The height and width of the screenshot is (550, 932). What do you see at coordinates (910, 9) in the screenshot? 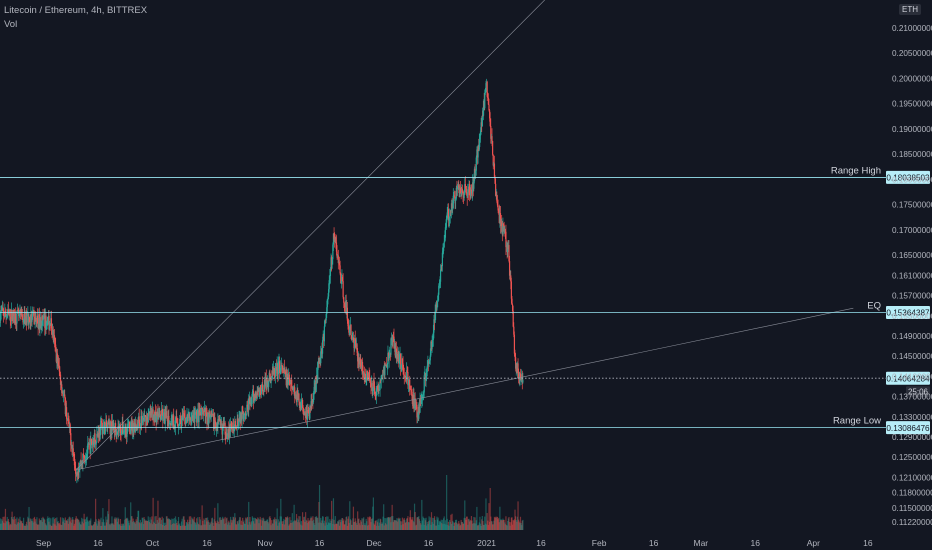
I see `currency-badge: ETH` at bounding box center [910, 9].